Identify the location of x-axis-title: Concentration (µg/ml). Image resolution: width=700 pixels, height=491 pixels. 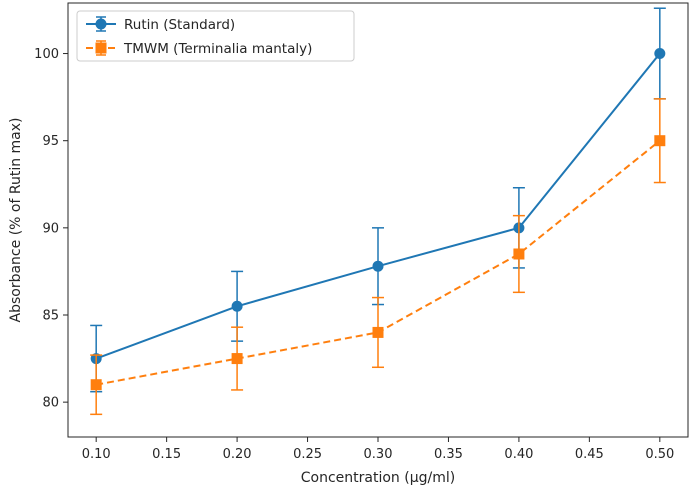
(378, 478).